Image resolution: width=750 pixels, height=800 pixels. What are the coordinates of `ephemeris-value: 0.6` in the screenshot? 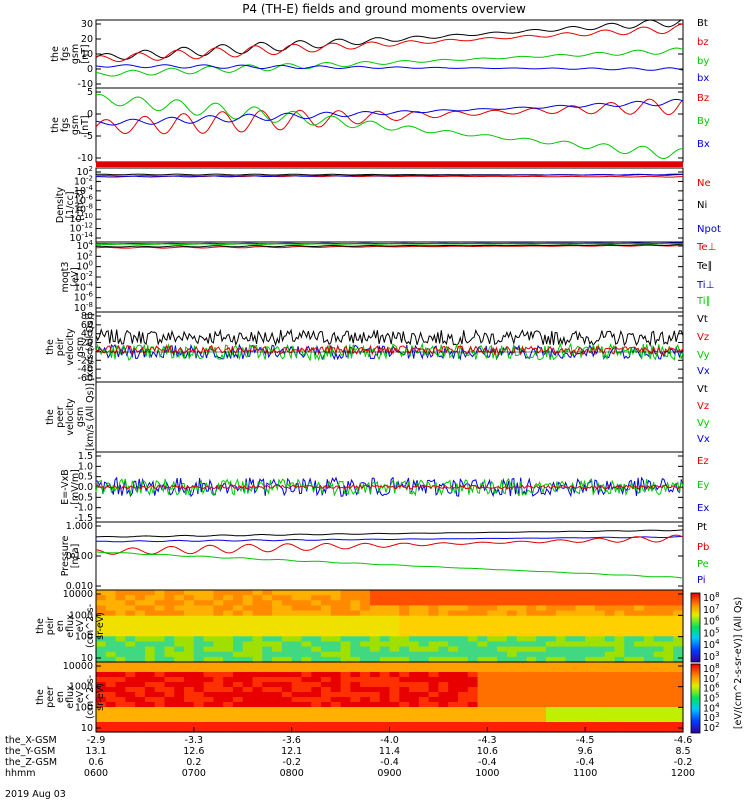 It's located at (95, 762).